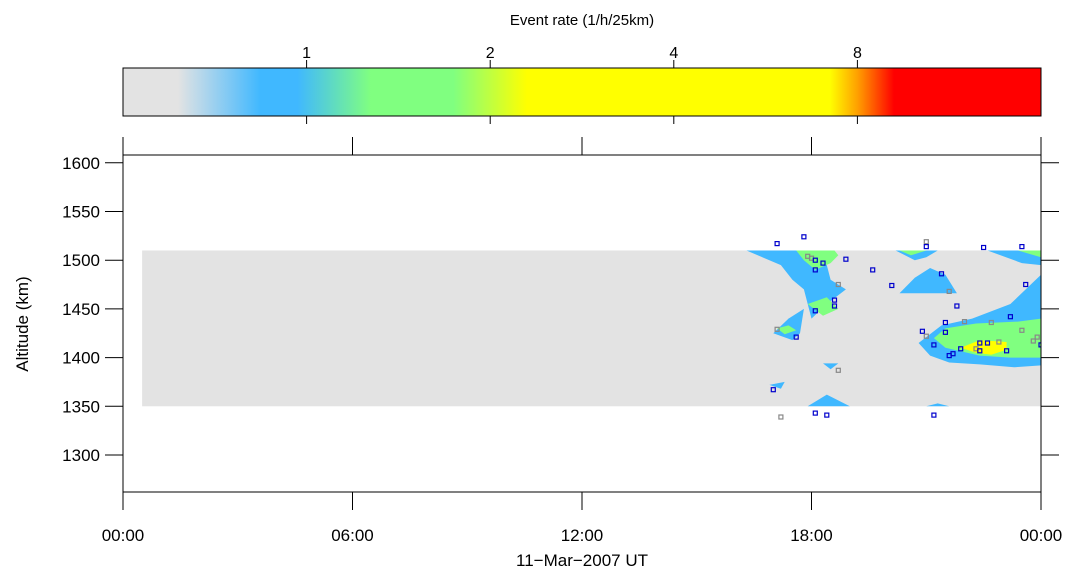 The width and height of the screenshot is (1077, 576). Describe the element at coordinates (81, 260) in the screenshot. I see `y-tick-label: 1500` at that location.